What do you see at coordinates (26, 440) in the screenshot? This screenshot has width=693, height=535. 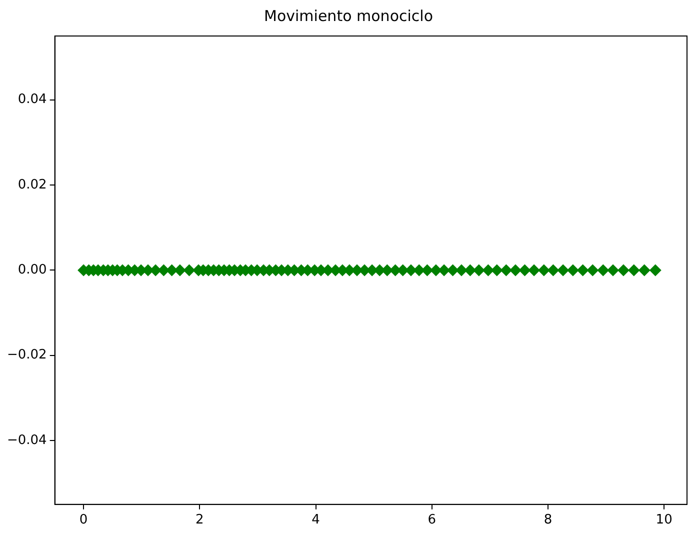 I see `y-tick-label: −0.04` at bounding box center [26, 440].